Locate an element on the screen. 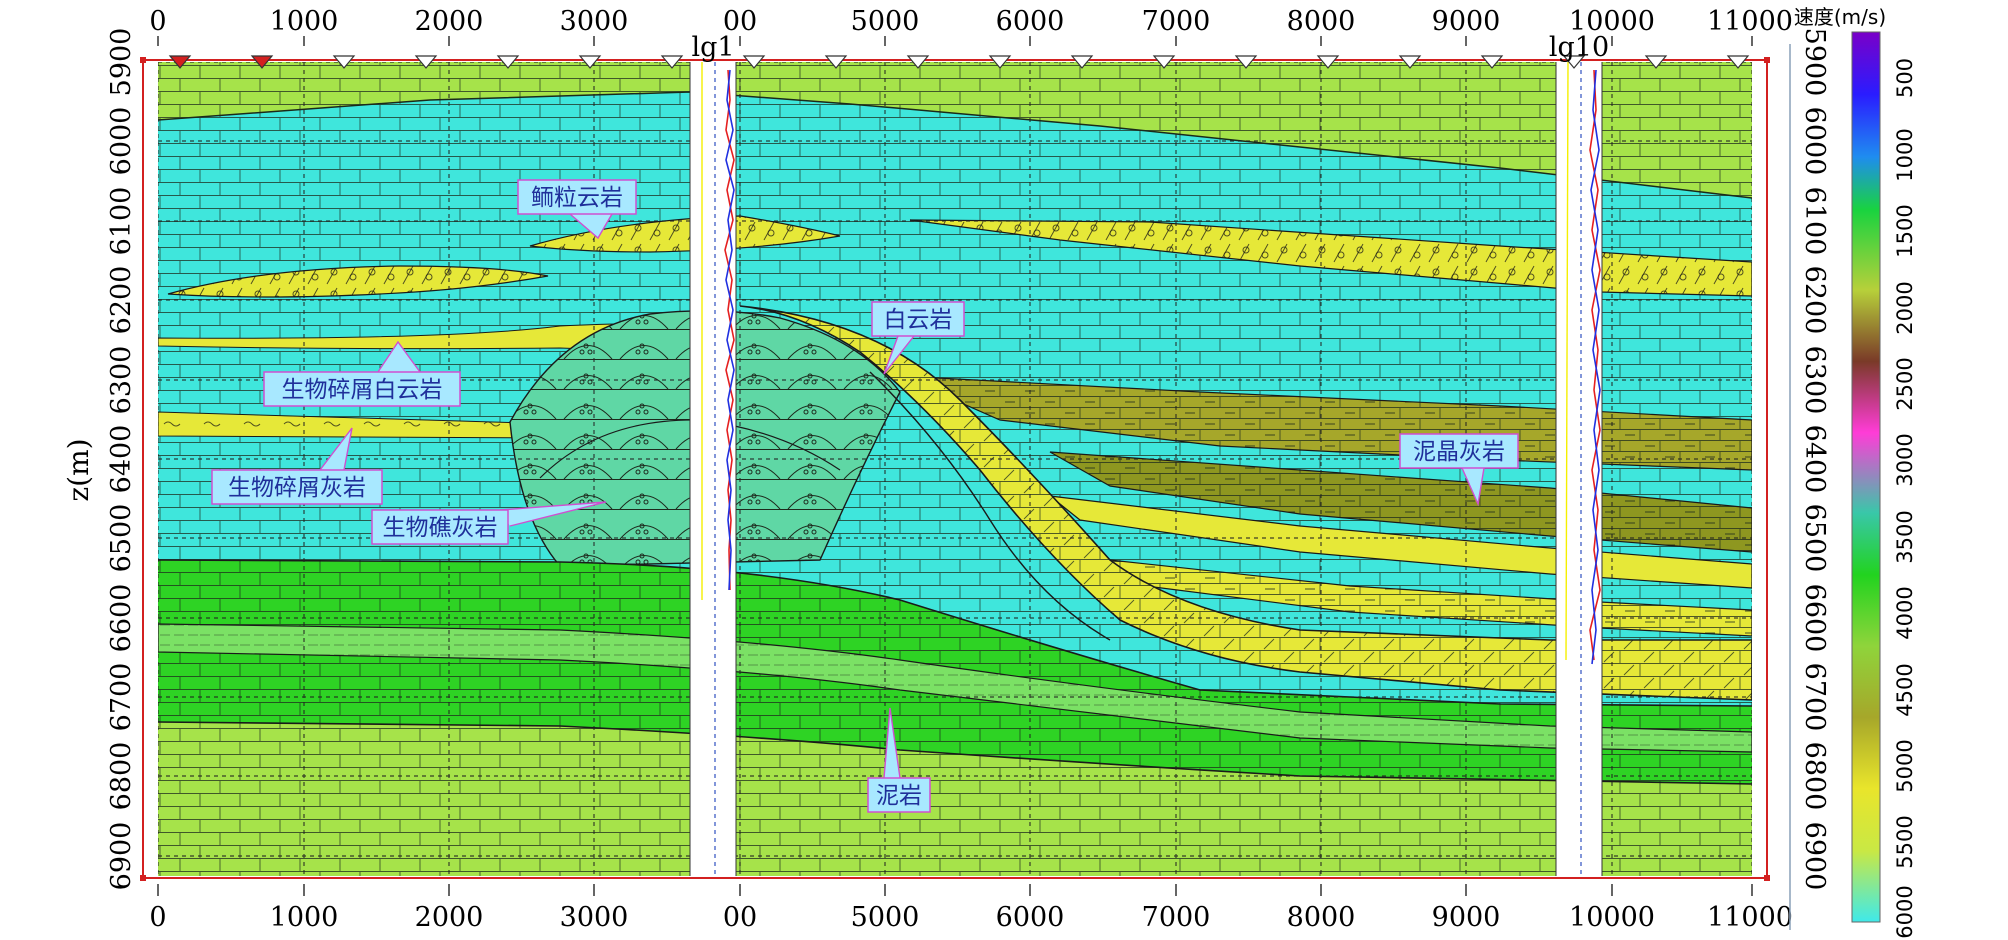 This screenshot has height=940, width=2008. x-tick-bottom-well: 00 is located at coordinates (740, 917).